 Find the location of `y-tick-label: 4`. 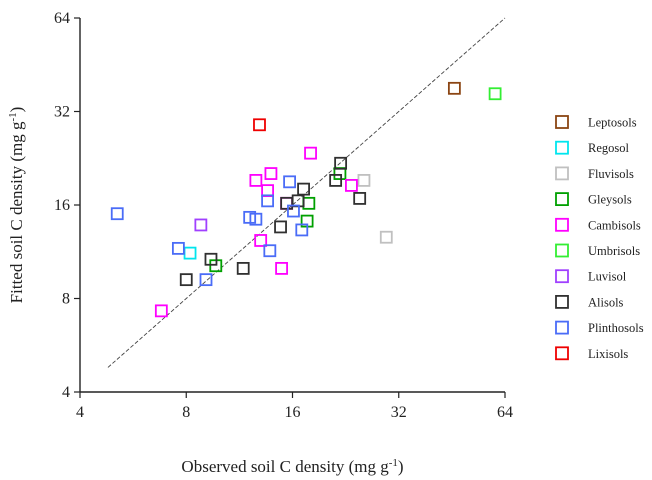

y-tick-label: 4 is located at coordinates (66, 392).